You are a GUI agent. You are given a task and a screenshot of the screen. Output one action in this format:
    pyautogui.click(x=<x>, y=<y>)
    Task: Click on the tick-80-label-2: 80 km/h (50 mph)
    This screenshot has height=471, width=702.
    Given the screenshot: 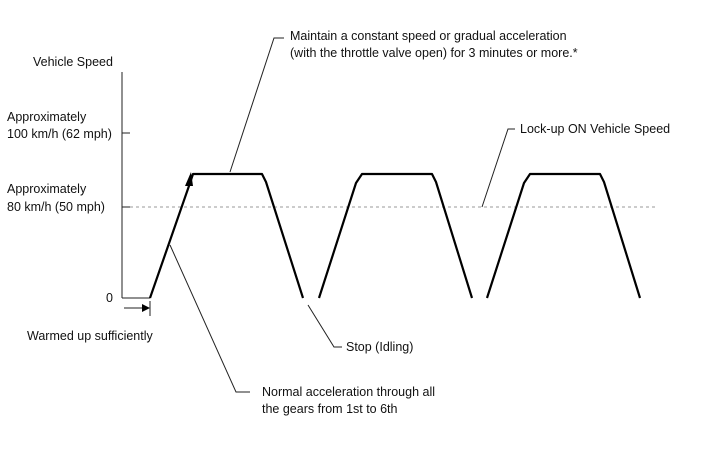 What is the action you would take?
    pyautogui.click(x=56, y=207)
    